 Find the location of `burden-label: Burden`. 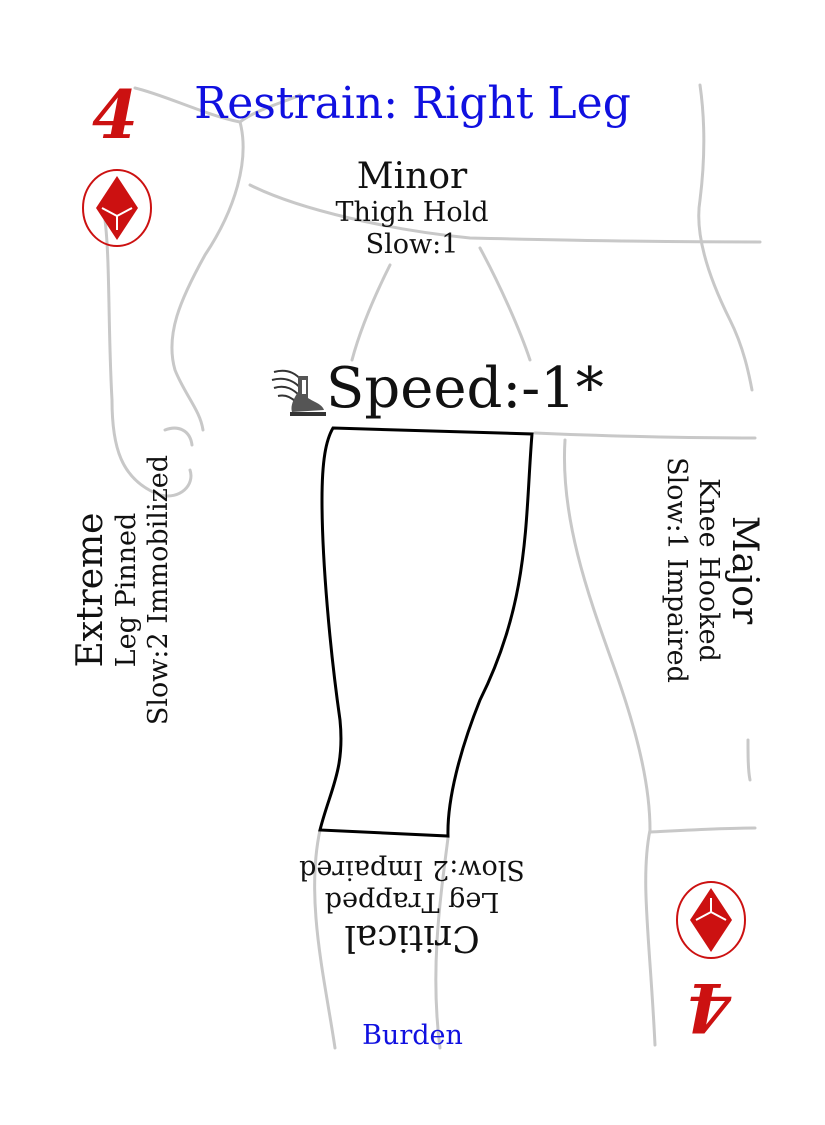

burden-label: Burden is located at coordinates (412, 1035).